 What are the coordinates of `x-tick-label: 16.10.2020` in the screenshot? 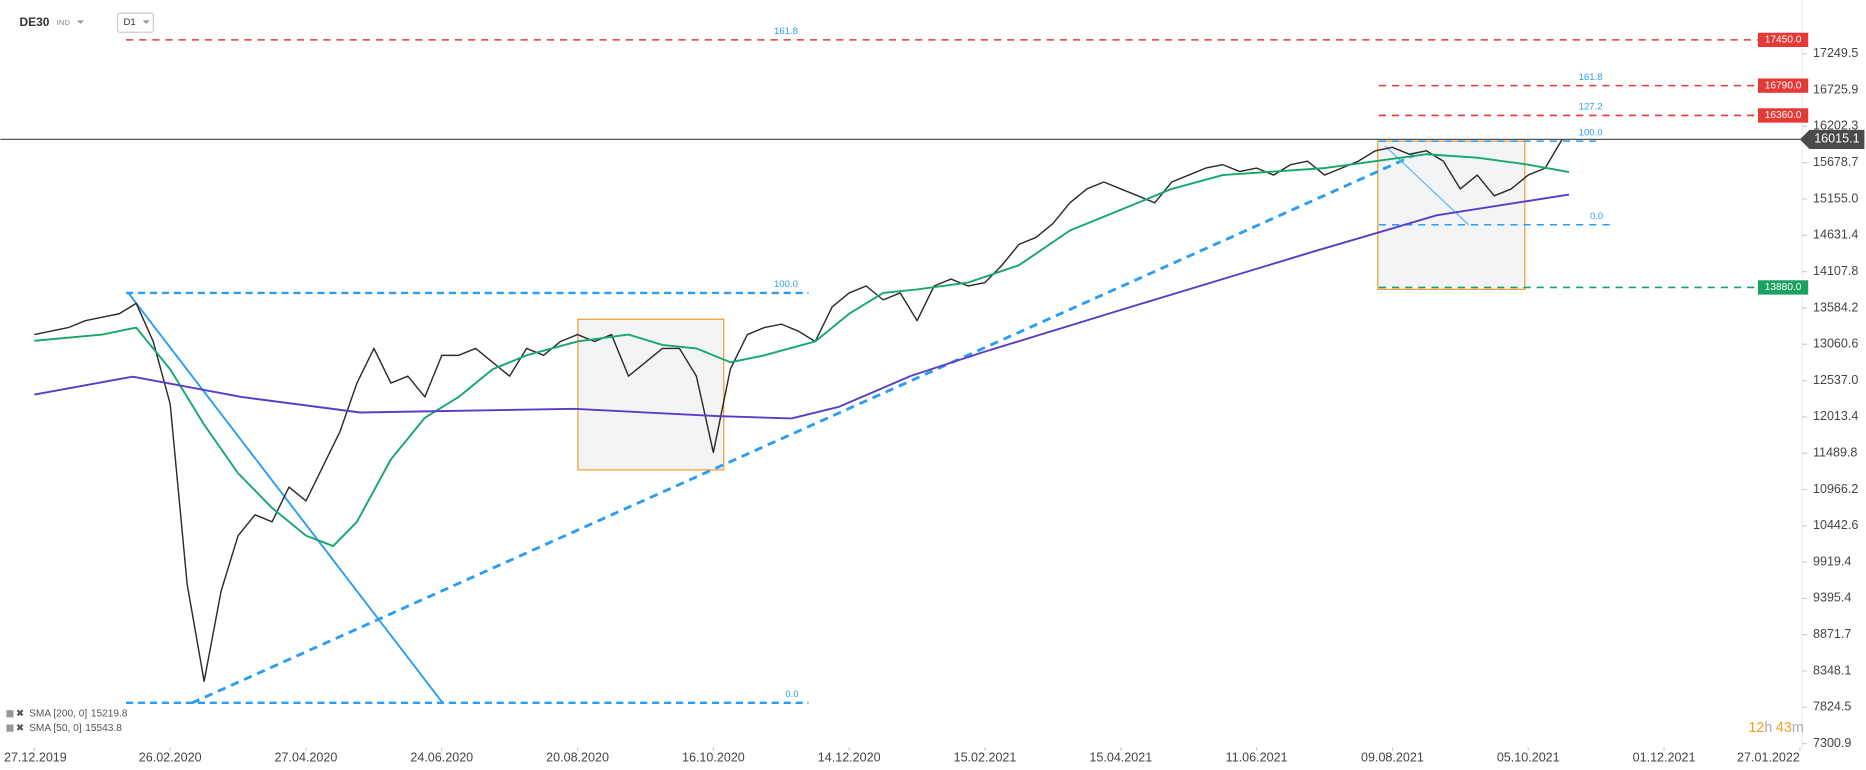 It's located at (713, 757).